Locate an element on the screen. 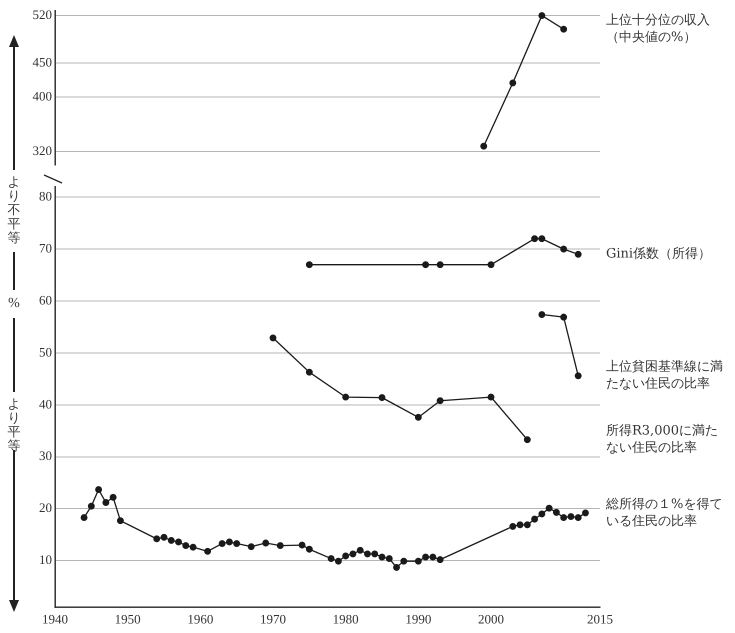 The width and height of the screenshot is (735, 633). text: より不平等 is located at coordinates (14, 210).